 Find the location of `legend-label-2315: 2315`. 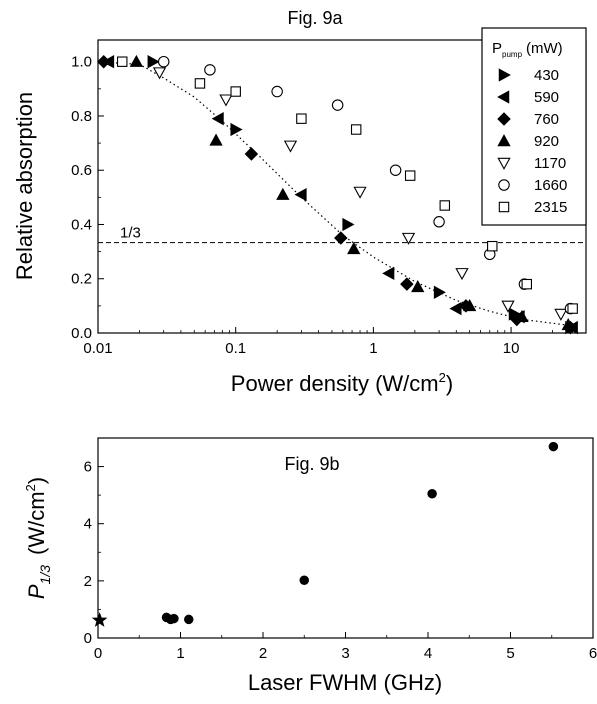

legend-label-2315: 2315 is located at coordinates (550, 207).